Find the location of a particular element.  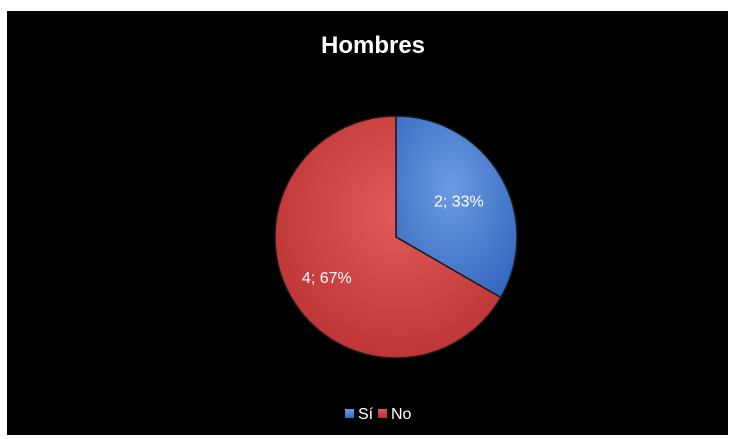

data-label-no: 4; 67% is located at coordinates (327, 278).